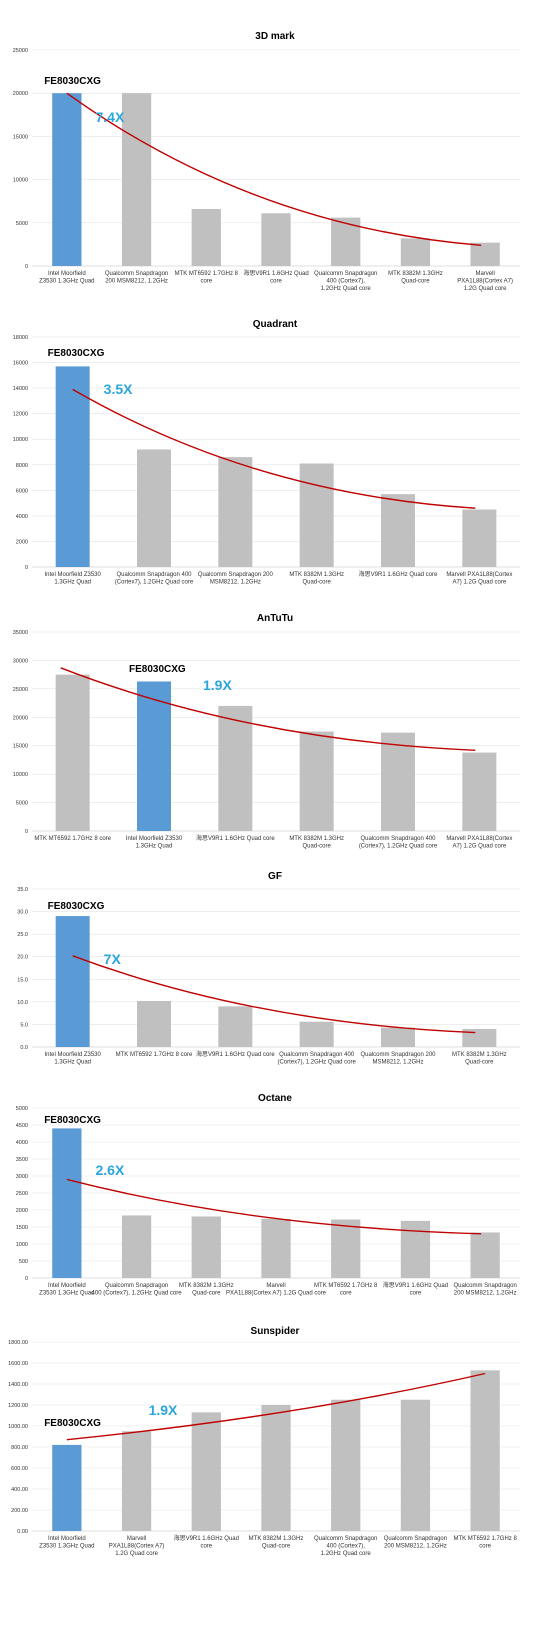 The width and height of the screenshot is (550, 1650). What do you see at coordinates (22, 1126) in the screenshot?
I see `y-tick-label: 4500` at bounding box center [22, 1126].